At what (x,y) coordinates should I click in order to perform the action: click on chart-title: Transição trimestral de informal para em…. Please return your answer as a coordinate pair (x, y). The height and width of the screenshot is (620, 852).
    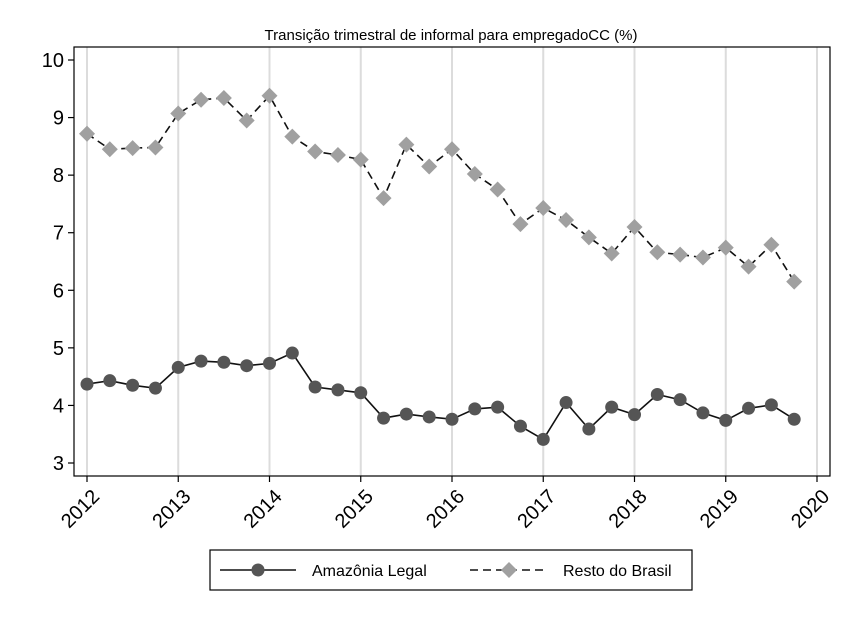
    Looking at the image, I should click on (451, 35).